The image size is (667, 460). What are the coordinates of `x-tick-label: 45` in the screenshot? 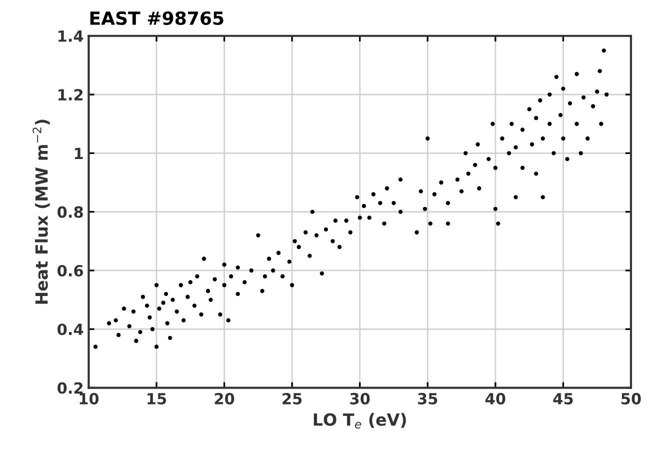 It's located at (563, 398).